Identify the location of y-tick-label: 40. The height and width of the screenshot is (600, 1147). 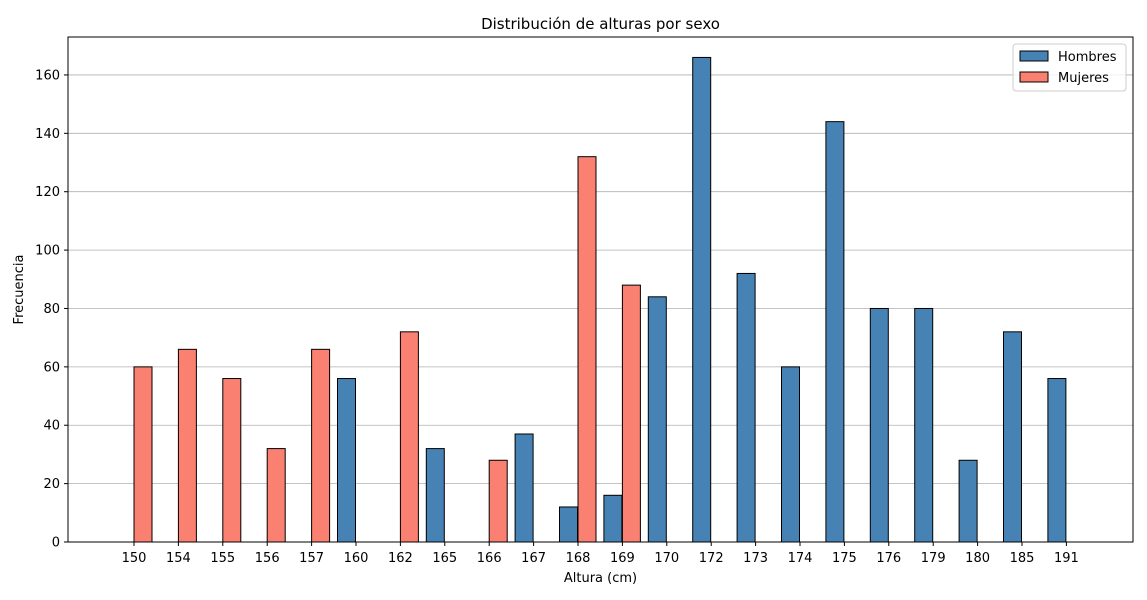
(51, 426).